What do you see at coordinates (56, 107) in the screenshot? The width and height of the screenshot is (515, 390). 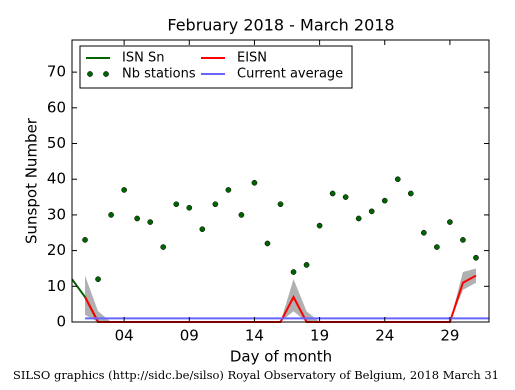 I see `y-tick-label: 60` at bounding box center [56, 107].